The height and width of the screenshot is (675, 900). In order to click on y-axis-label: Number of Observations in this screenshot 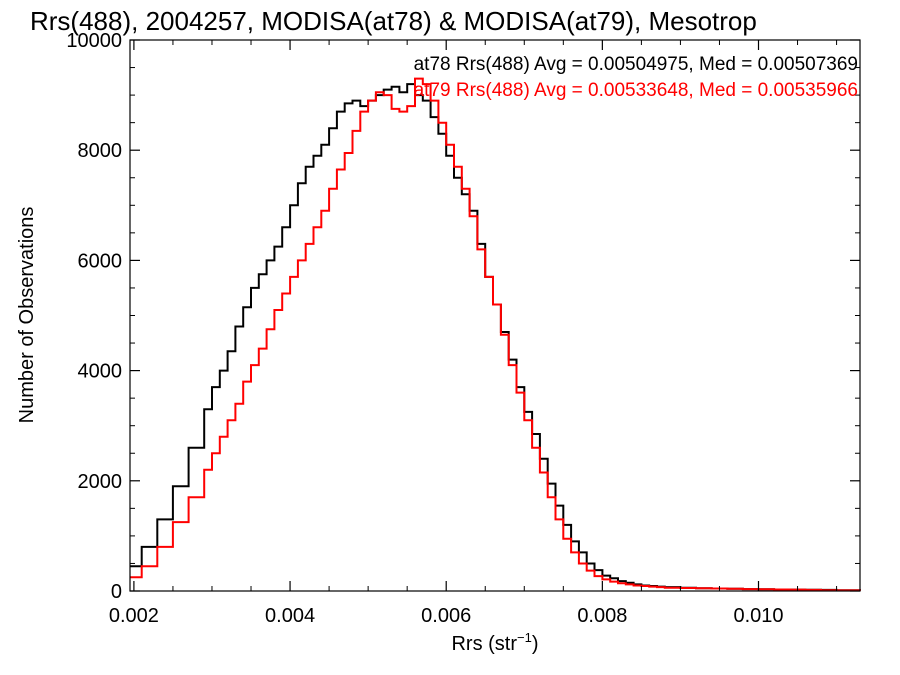, I will do `click(27, 315)`.